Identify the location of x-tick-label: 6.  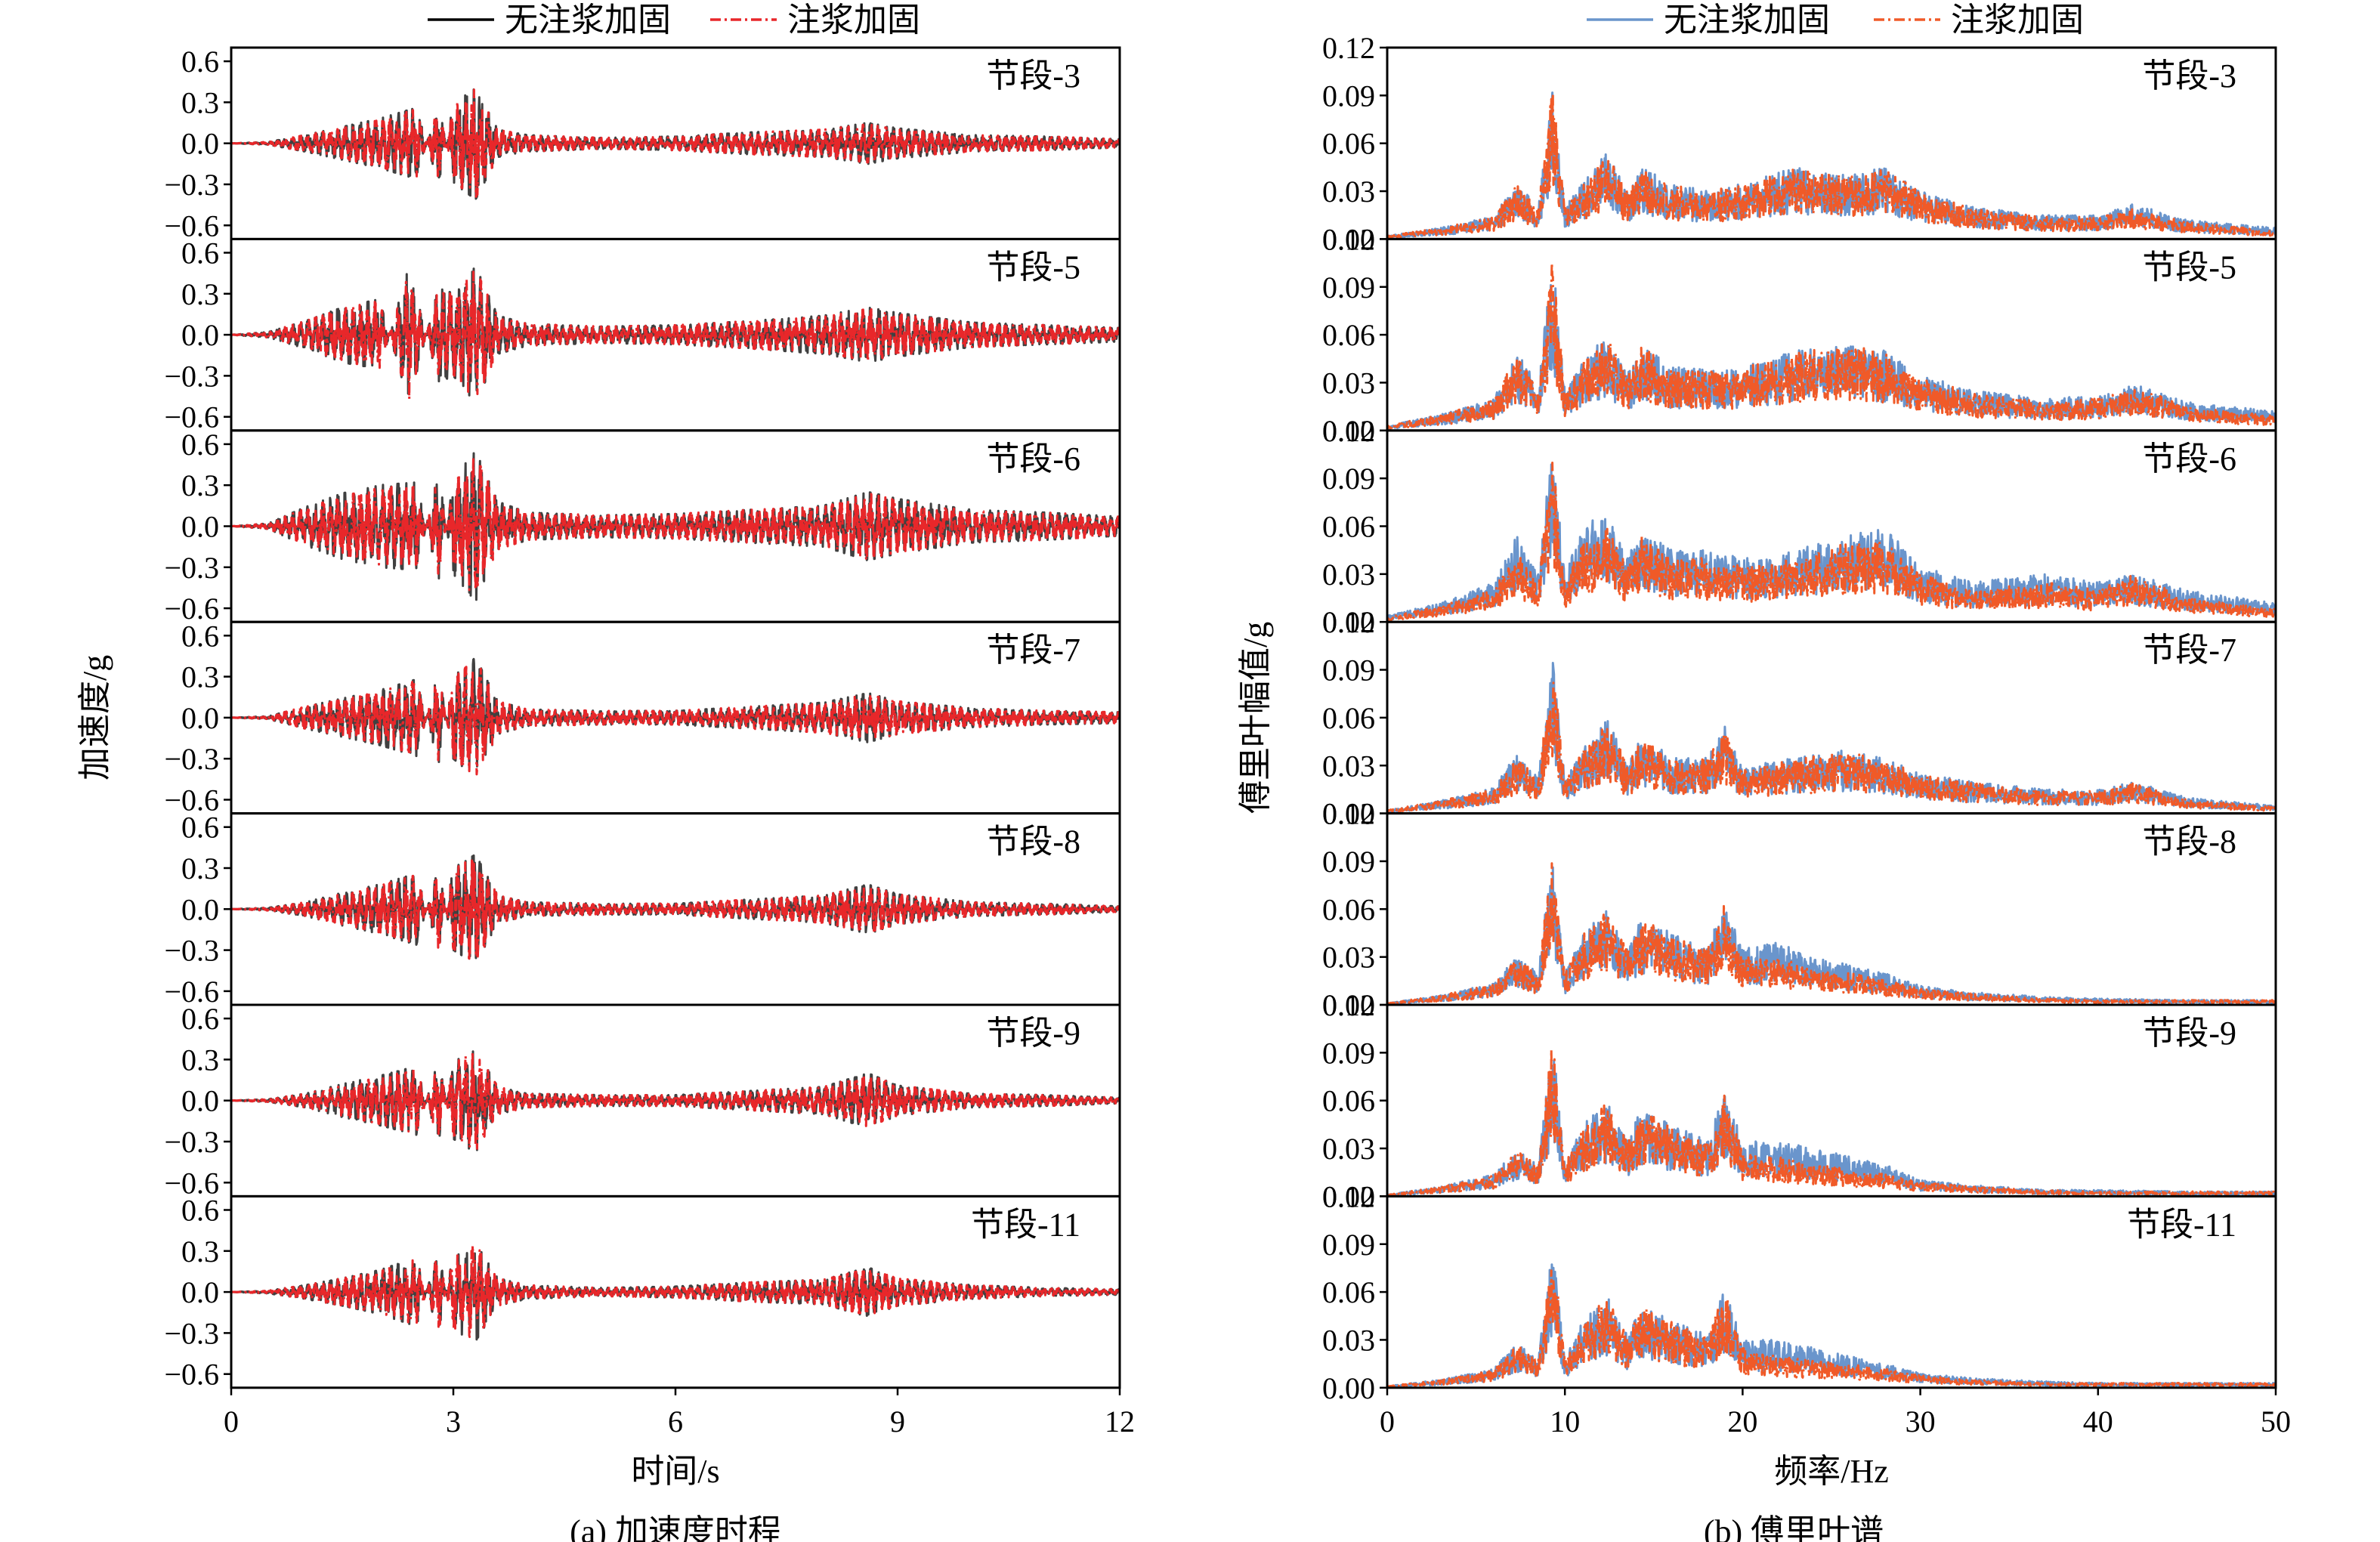
(675, 1421).